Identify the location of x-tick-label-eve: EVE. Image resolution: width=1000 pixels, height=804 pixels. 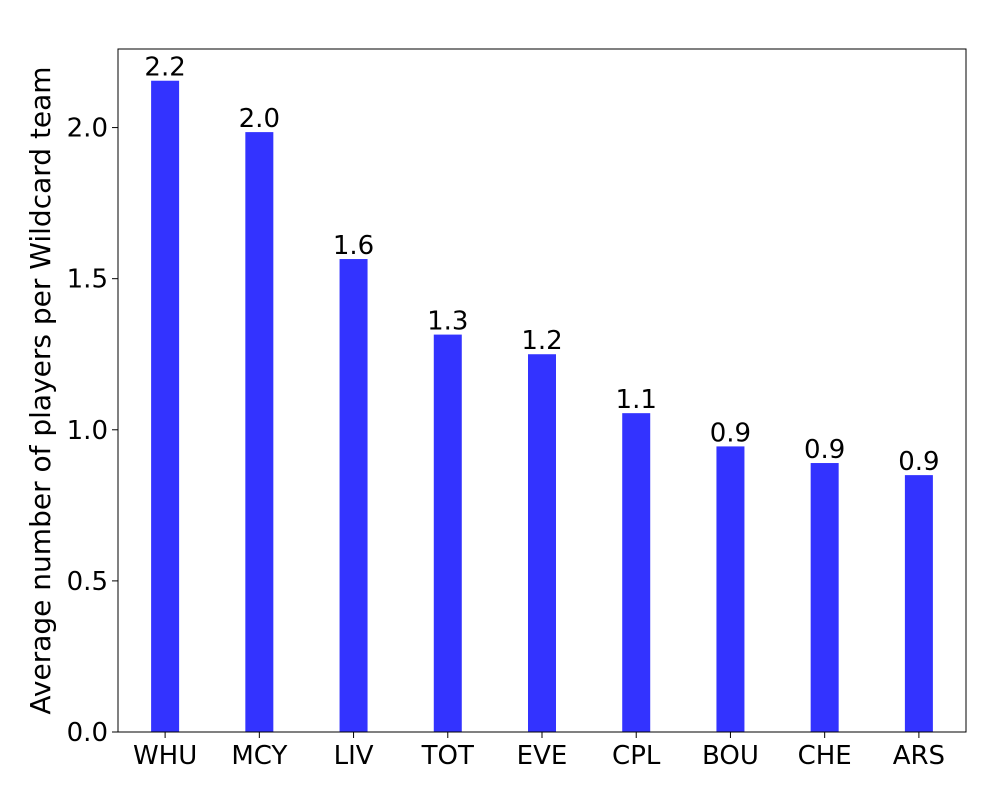
(542, 756).